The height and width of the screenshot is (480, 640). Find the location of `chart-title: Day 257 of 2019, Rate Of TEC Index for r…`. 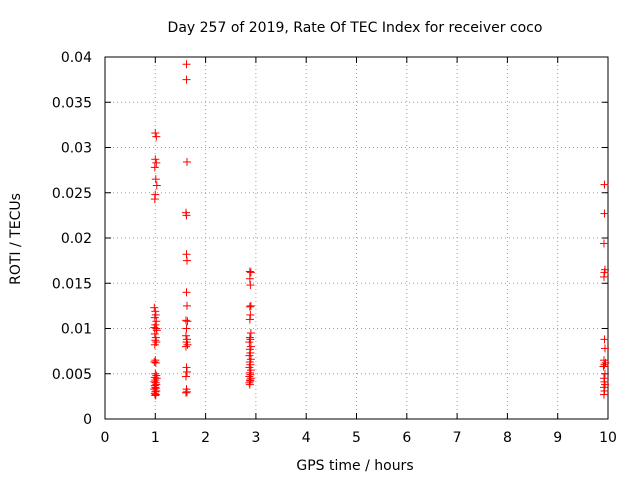

chart-title: Day 257 of 2019, Rate Of TEC Index for r… is located at coordinates (355, 28).